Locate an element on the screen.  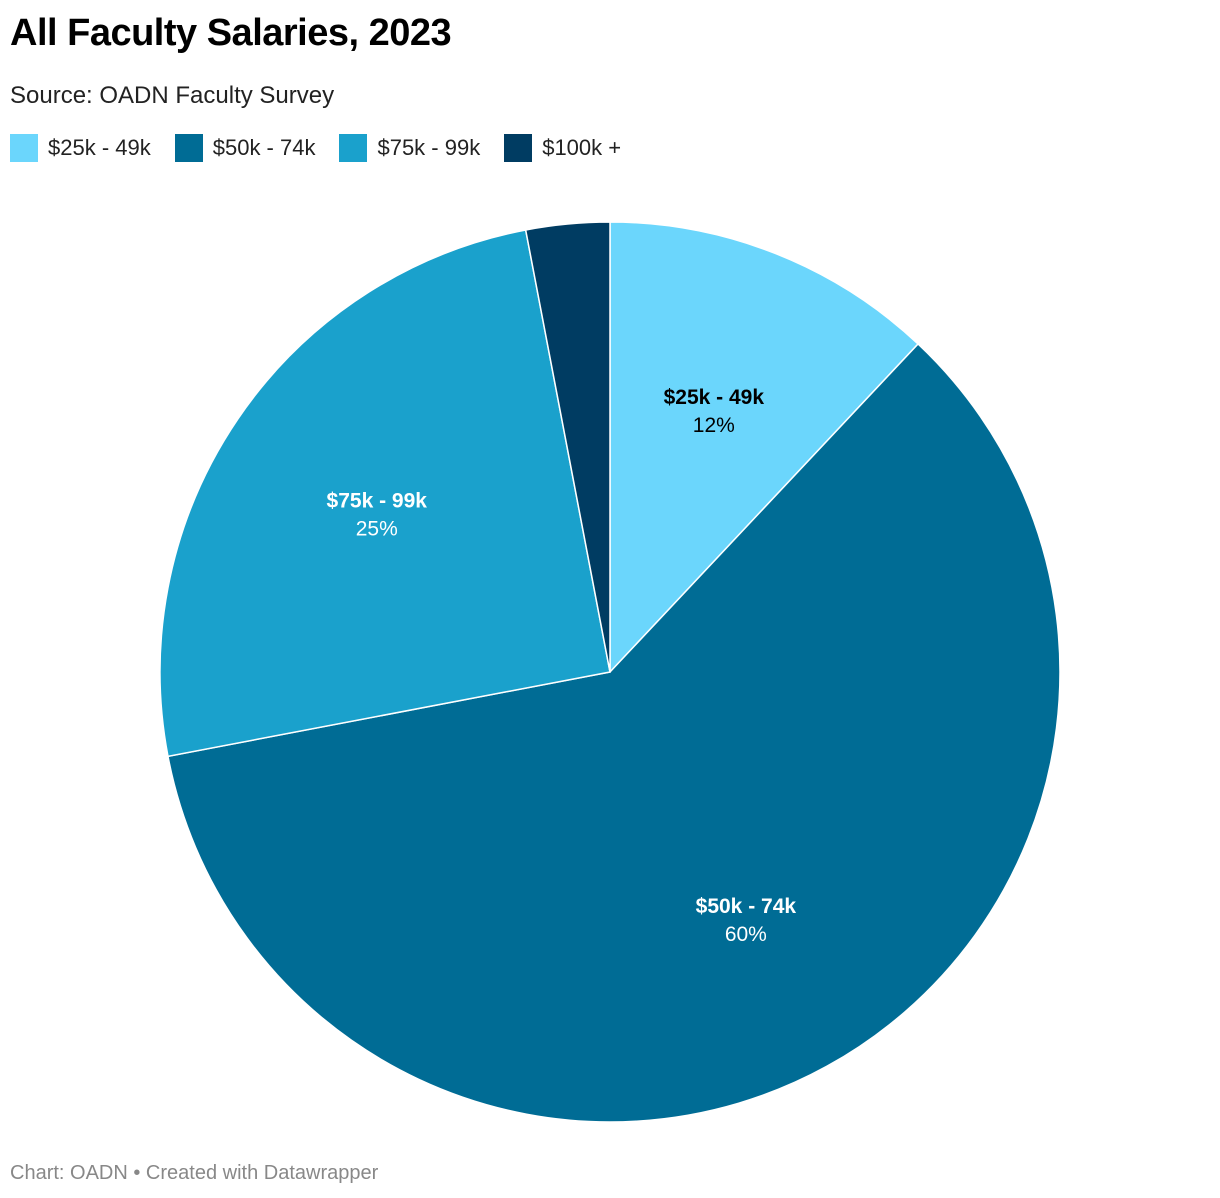
slice-category-label: $50k - 74k is located at coordinates (746, 906).